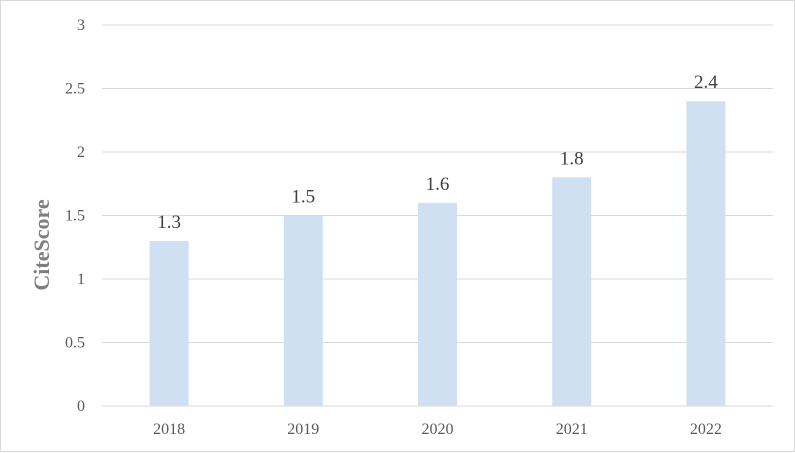 Image resolution: width=795 pixels, height=453 pixels. Describe the element at coordinates (303, 310) in the screenshot. I see `bar-2019` at that location.